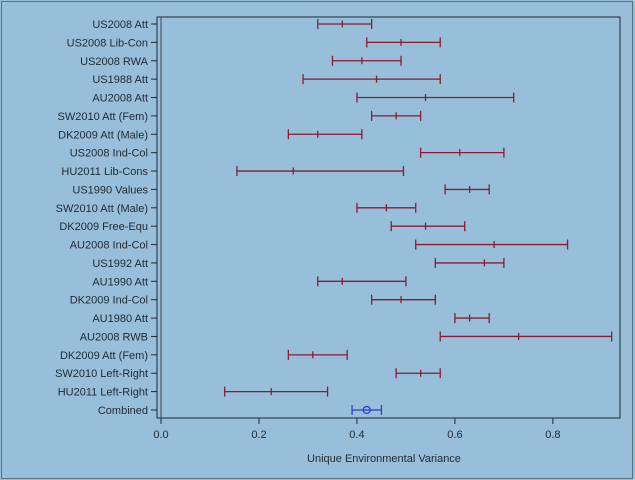 The height and width of the screenshot is (480, 635). I want to click on y-tick-label: AU2008 Att, so click(120, 99).